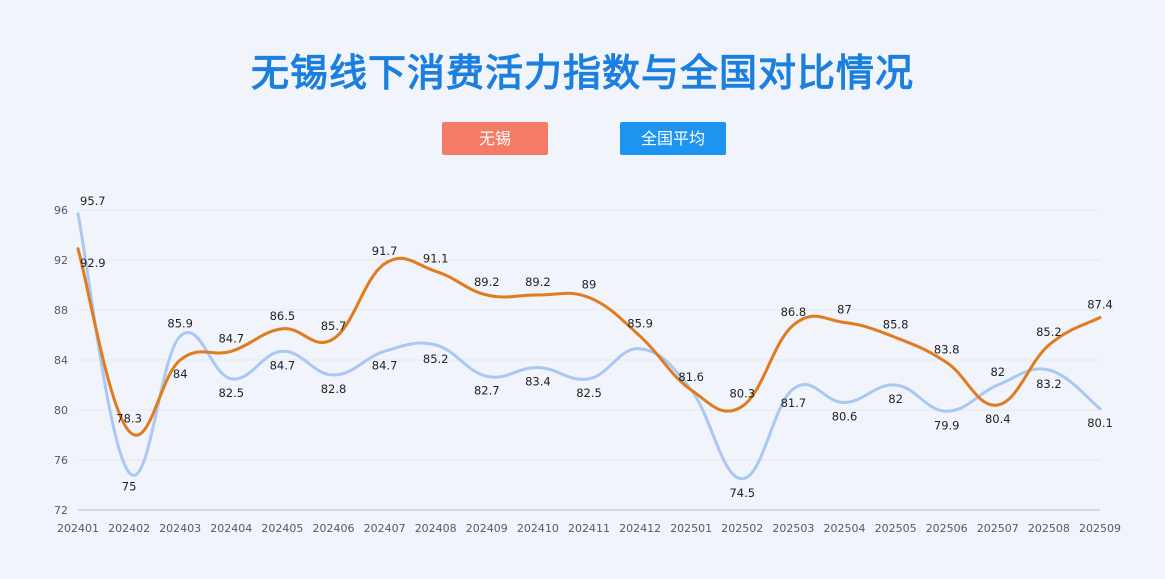 This screenshot has height=579, width=1165. I want to click on data-label-wuxi: 85.2, so click(1049, 332).